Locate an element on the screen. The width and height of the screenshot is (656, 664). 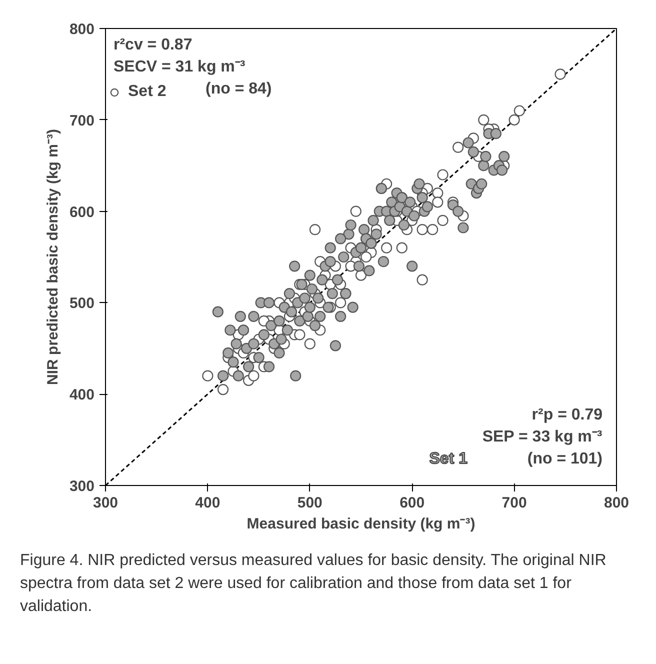
y-axis-title: NIR predicted basic density (kg m⁻³) is located at coordinates (53, 257).